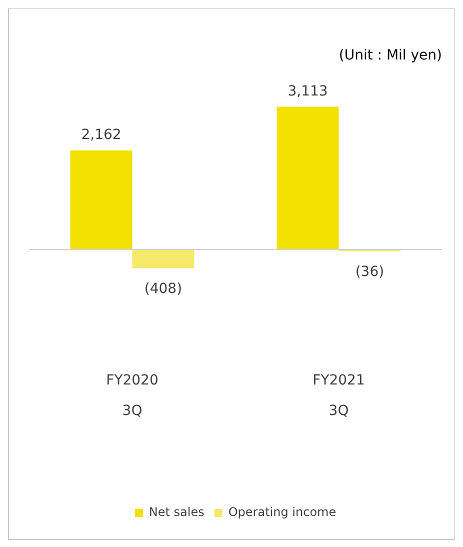 The image size is (463, 547). Describe the element at coordinates (369, 272) in the screenshot. I see `data-label: (36)` at that location.